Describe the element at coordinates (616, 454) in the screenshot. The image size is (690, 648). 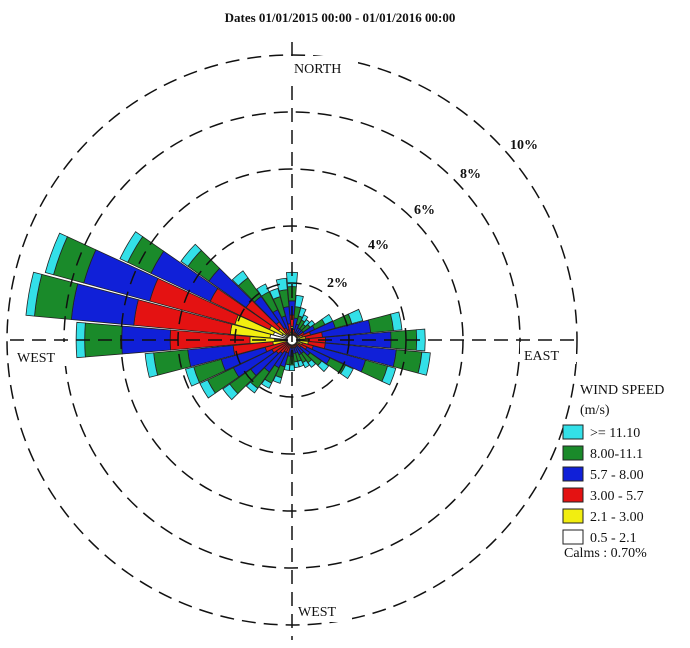
I see `legend-label-1: 8.00-11.1` at that location.